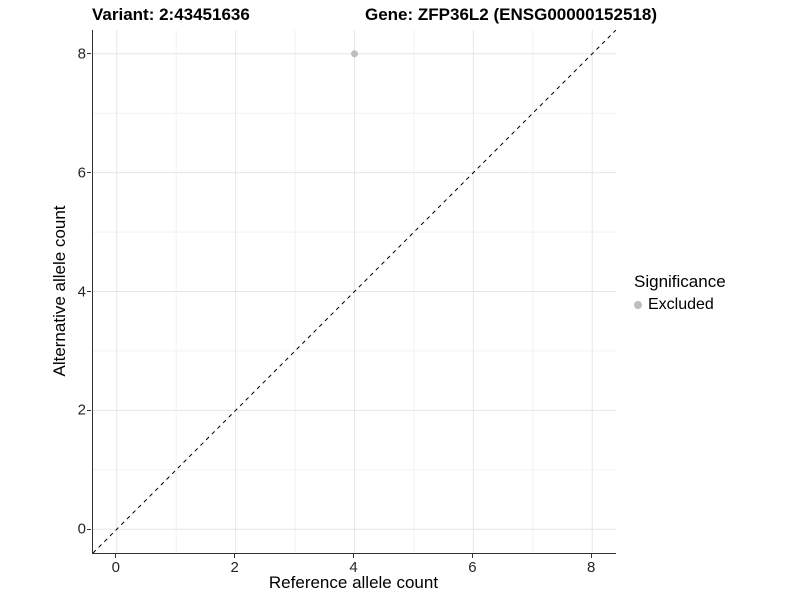  Describe the element at coordinates (680, 281) in the screenshot. I see `legend-title: Significance` at that location.